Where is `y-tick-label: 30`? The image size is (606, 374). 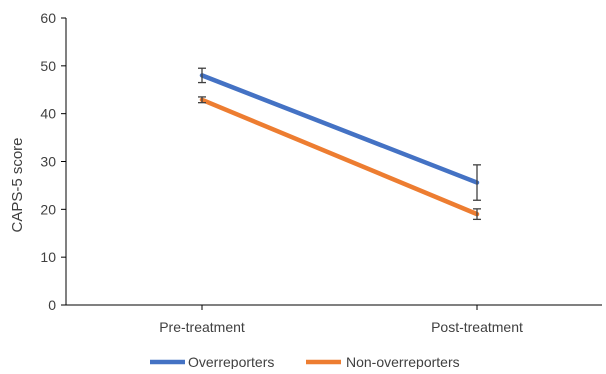 y-tick-label: 30 is located at coordinates (48, 162).